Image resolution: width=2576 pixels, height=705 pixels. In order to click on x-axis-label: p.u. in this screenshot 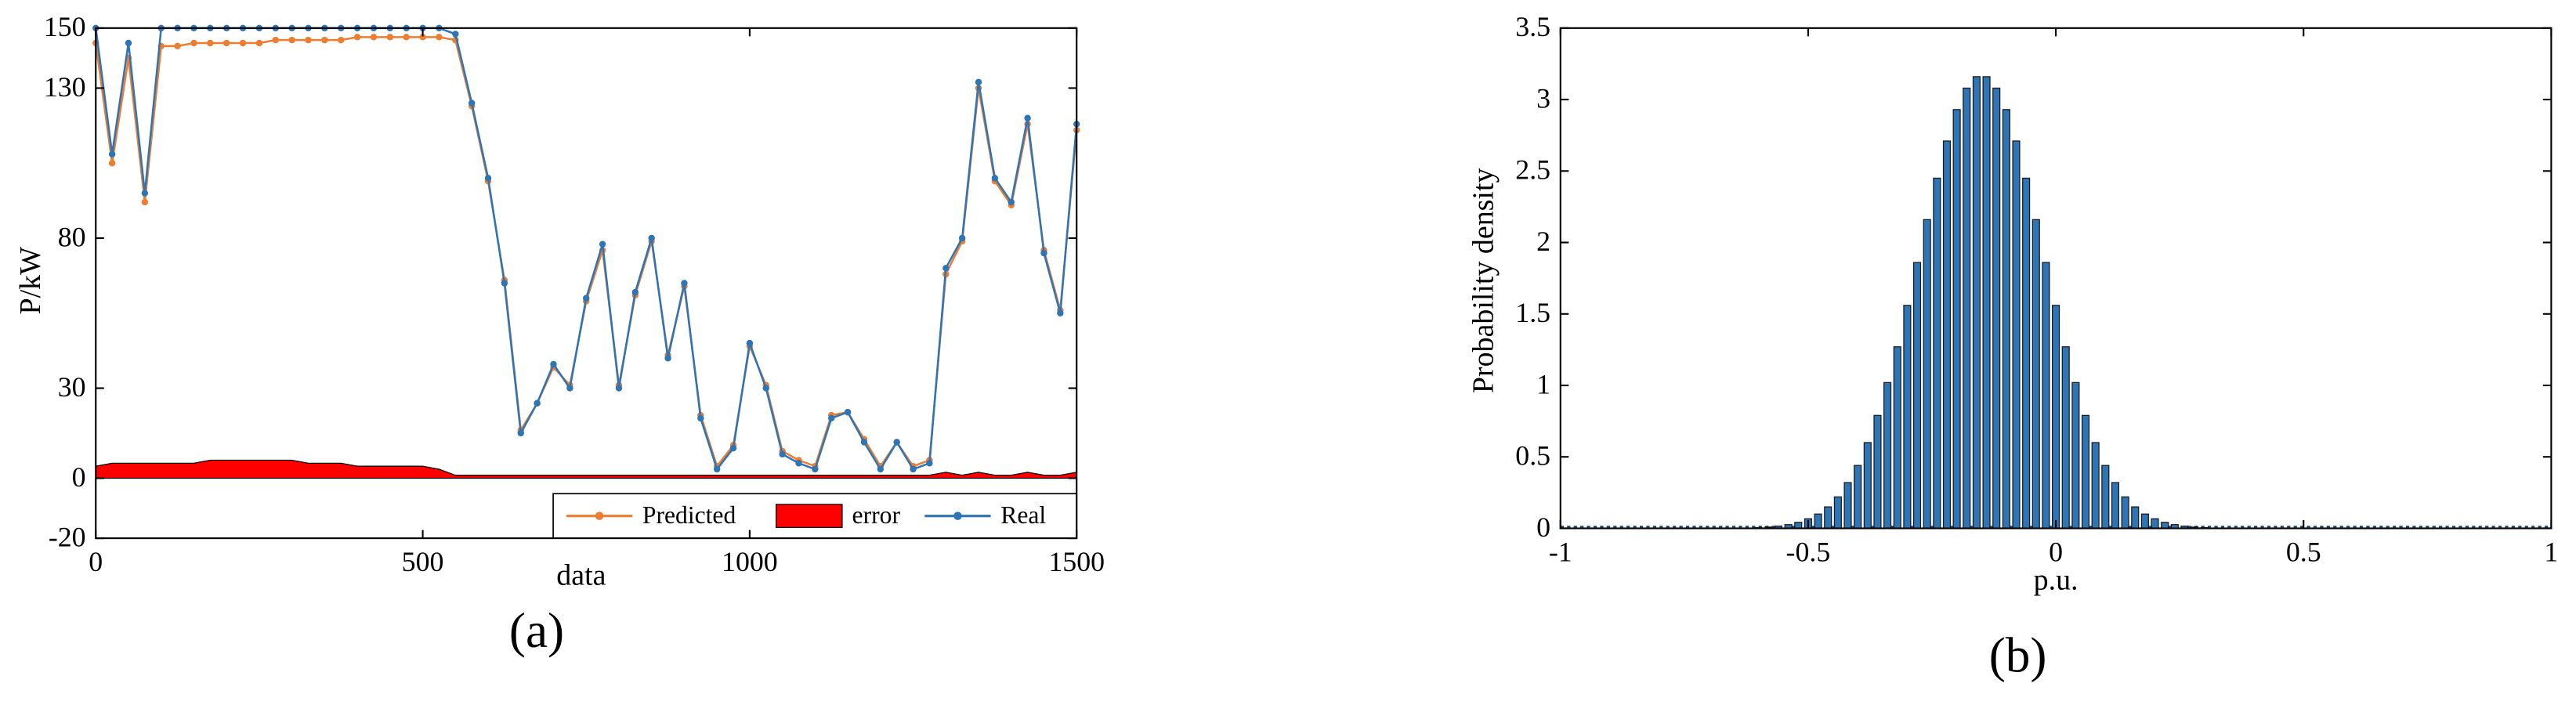, I will do `click(2056, 580)`.